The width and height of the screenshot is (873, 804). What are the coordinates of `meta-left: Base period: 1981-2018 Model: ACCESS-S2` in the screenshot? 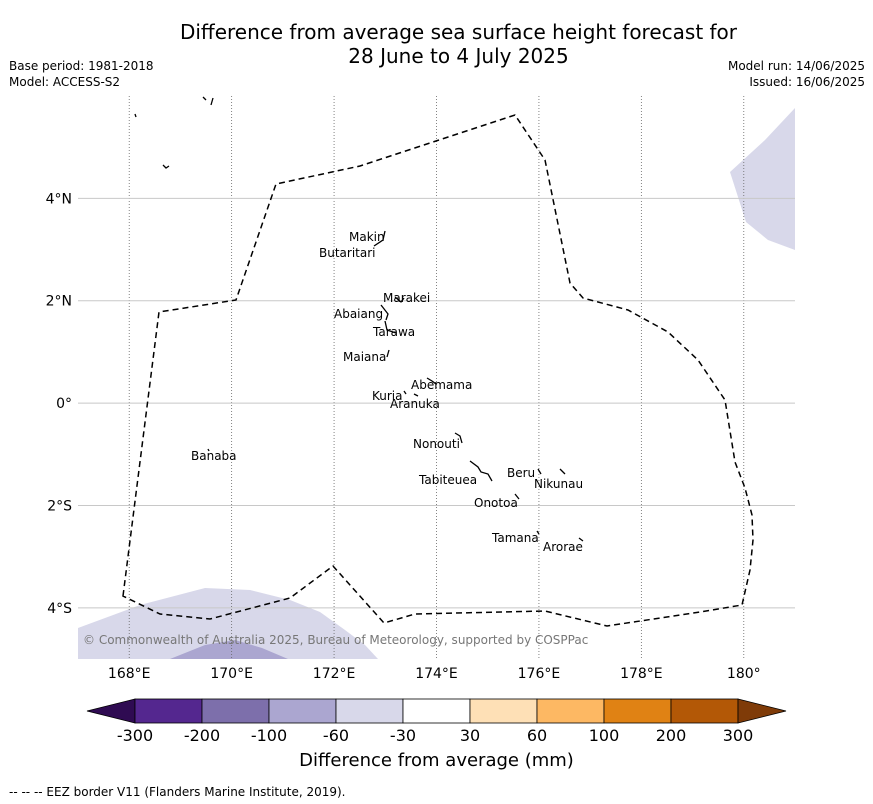 It's located at (81, 74).